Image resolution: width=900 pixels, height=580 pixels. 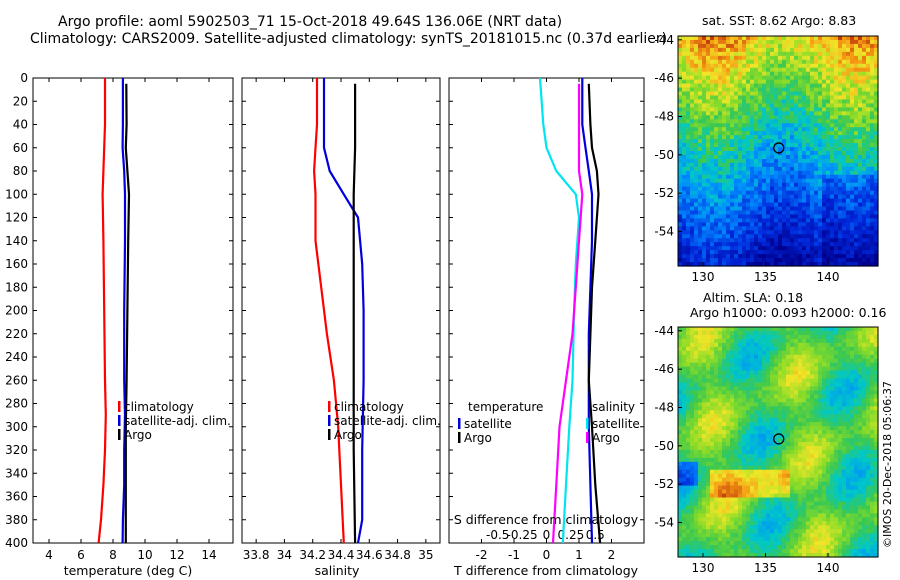 I want to click on depth-tick-label: 400, so click(x=16, y=543).